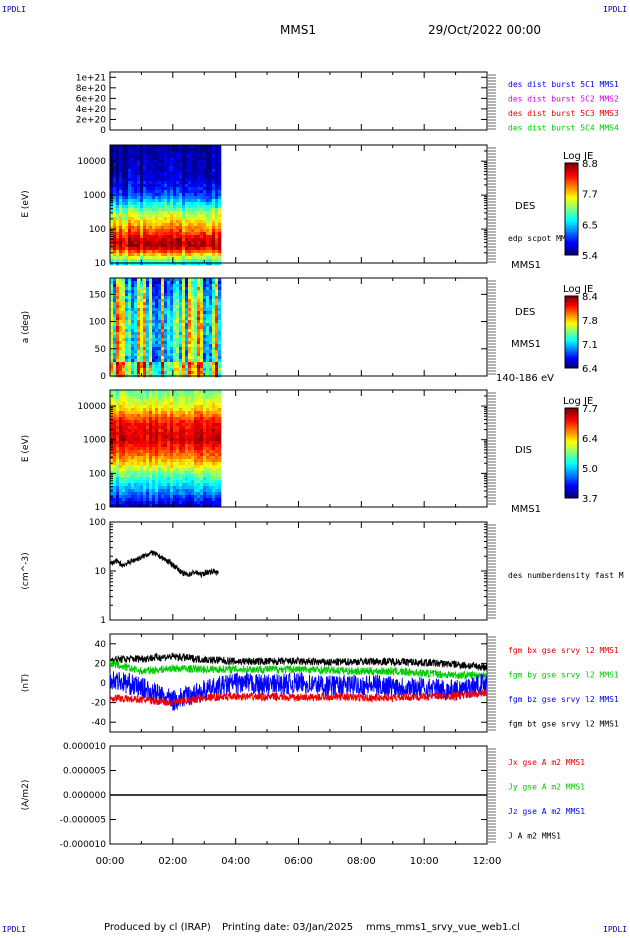 The width and height of the screenshot is (630, 938). Describe the element at coordinates (563, 724) in the screenshot. I see `legend-entry: fgm bt gse srvy l2 MMS1` at that location.